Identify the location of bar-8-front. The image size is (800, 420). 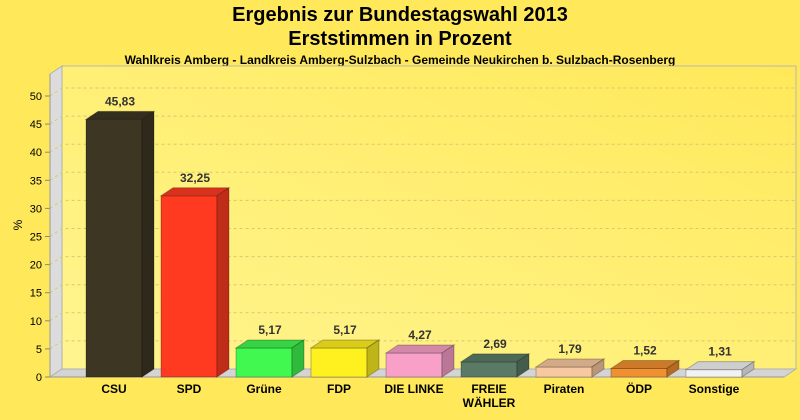
(714, 373).